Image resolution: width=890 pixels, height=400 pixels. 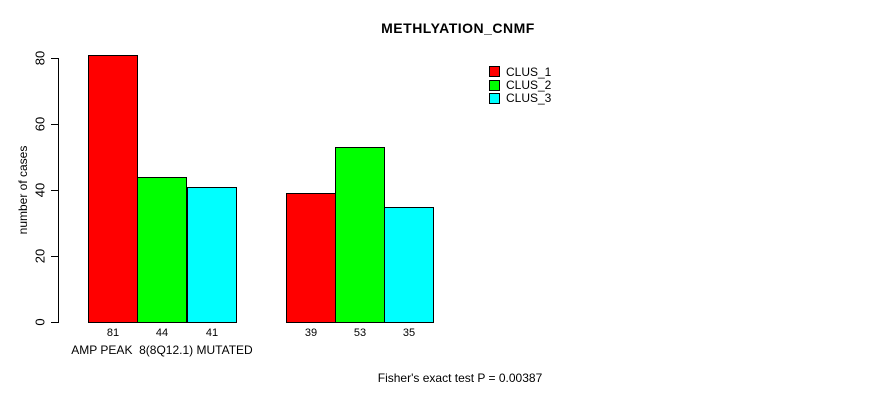 What do you see at coordinates (311, 333) in the screenshot?
I see `bar-value-label: 39` at bounding box center [311, 333].